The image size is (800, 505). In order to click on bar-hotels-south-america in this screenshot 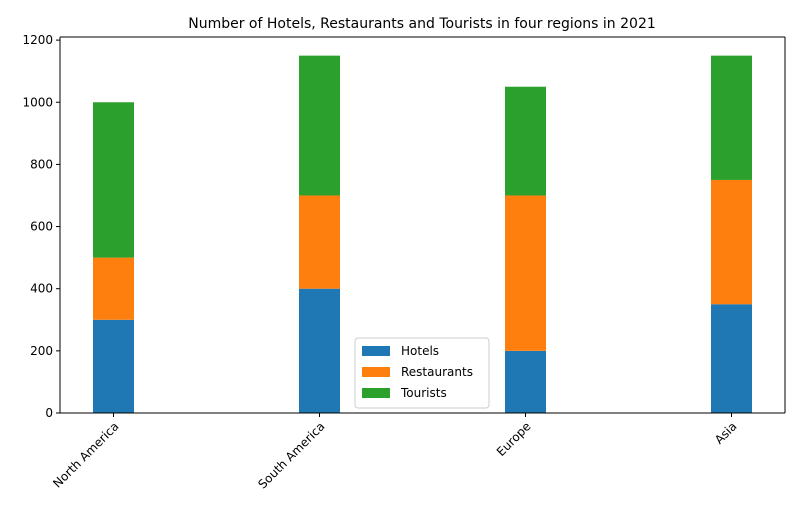, I will do `click(319, 350)`.